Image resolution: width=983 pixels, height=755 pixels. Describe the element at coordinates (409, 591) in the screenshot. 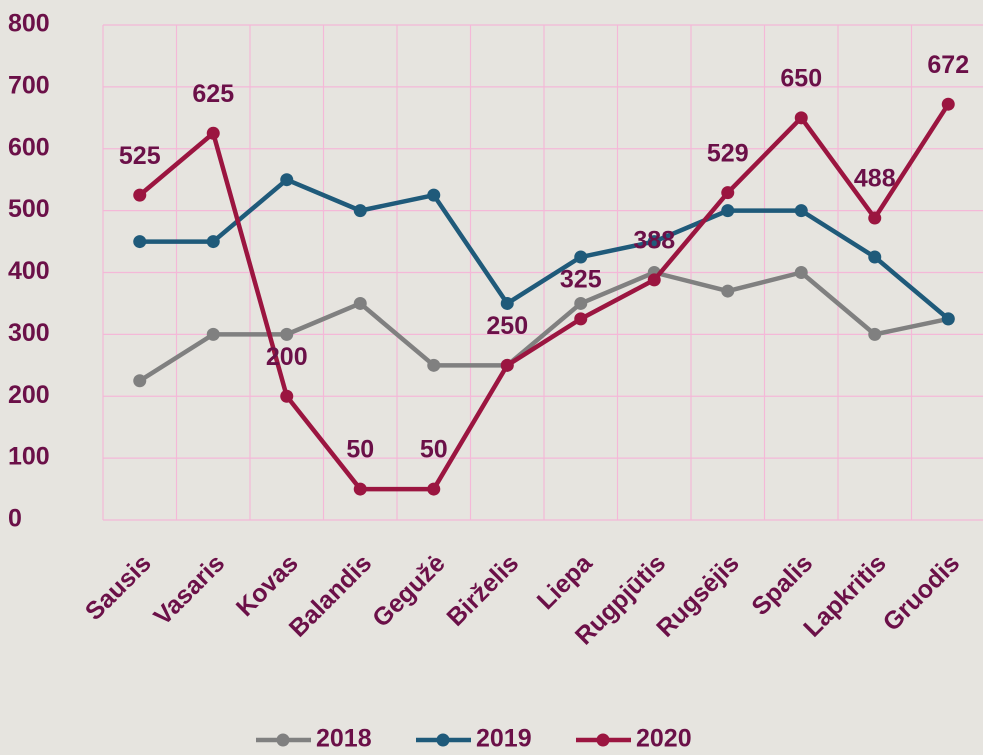

I see `x-tick-label: Gegužė` at that location.